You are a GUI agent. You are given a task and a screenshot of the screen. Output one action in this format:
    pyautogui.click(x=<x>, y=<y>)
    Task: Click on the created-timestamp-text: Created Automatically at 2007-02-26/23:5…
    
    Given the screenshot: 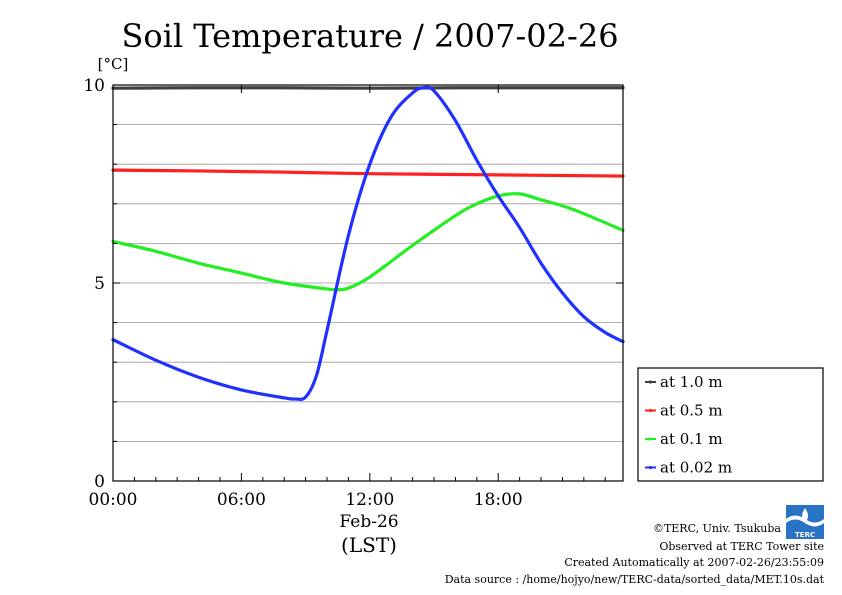 What is the action you would take?
    pyautogui.click(x=694, y=562)
    